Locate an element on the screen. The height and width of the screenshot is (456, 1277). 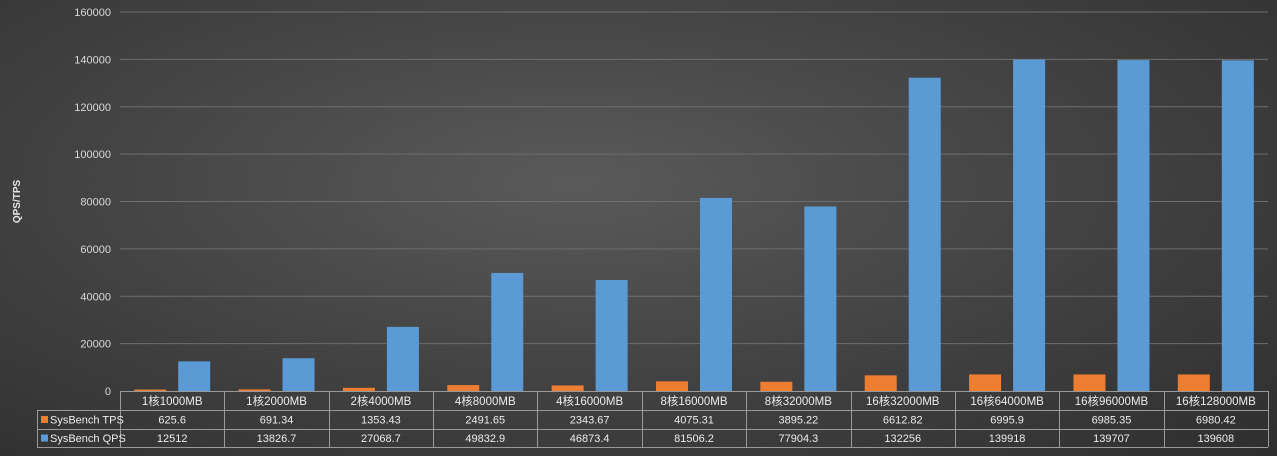
data-label: 12512 is located at coordinates (172, 439).